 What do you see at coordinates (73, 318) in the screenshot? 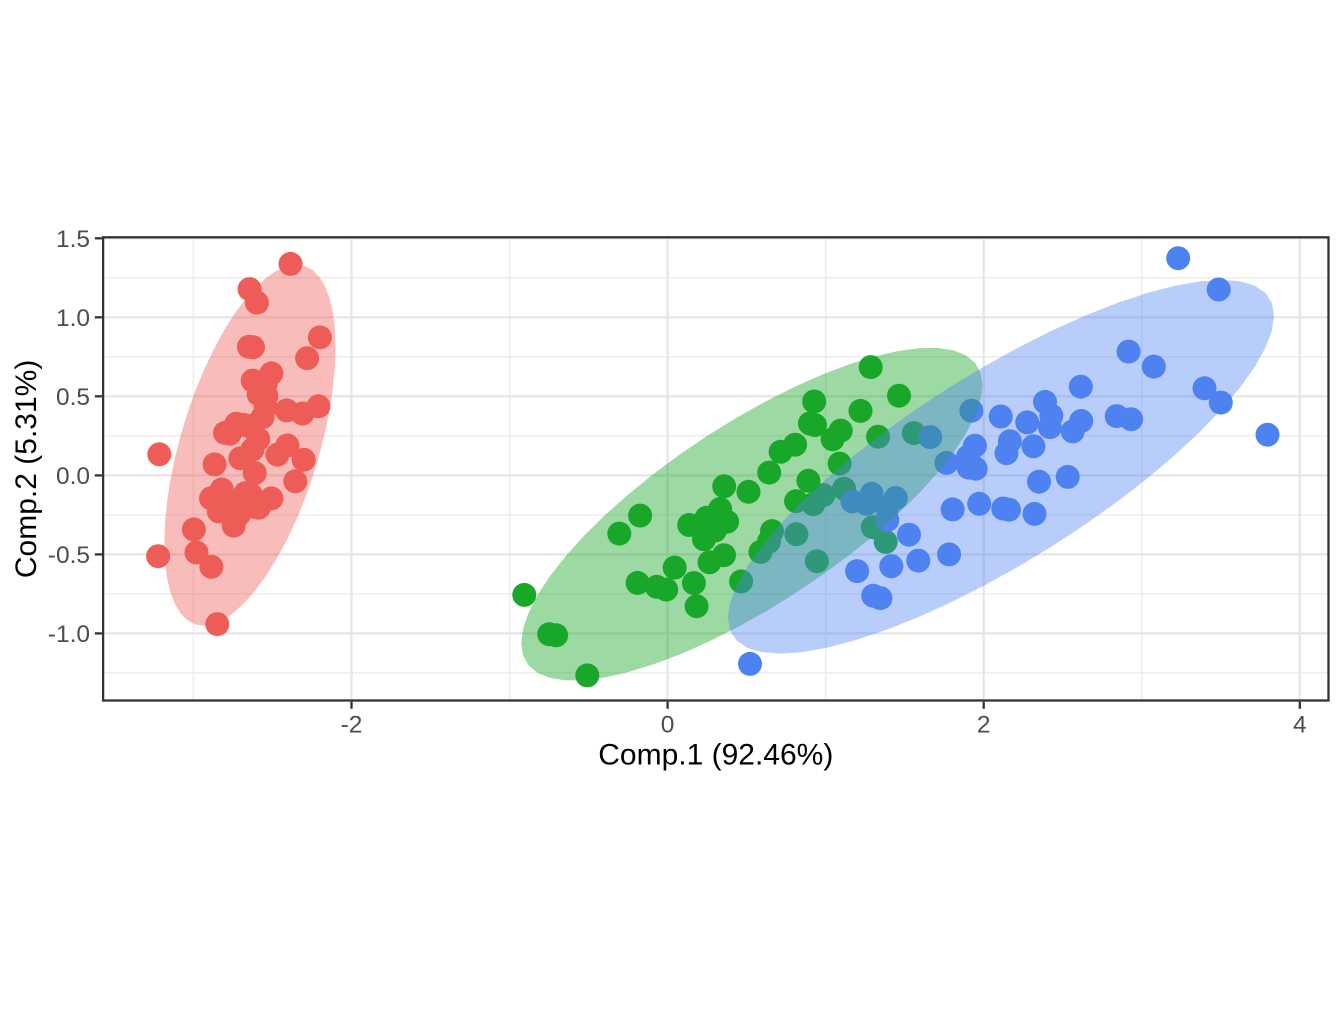
I see `svg-text: 1.0` at bounding box center [73, 318].